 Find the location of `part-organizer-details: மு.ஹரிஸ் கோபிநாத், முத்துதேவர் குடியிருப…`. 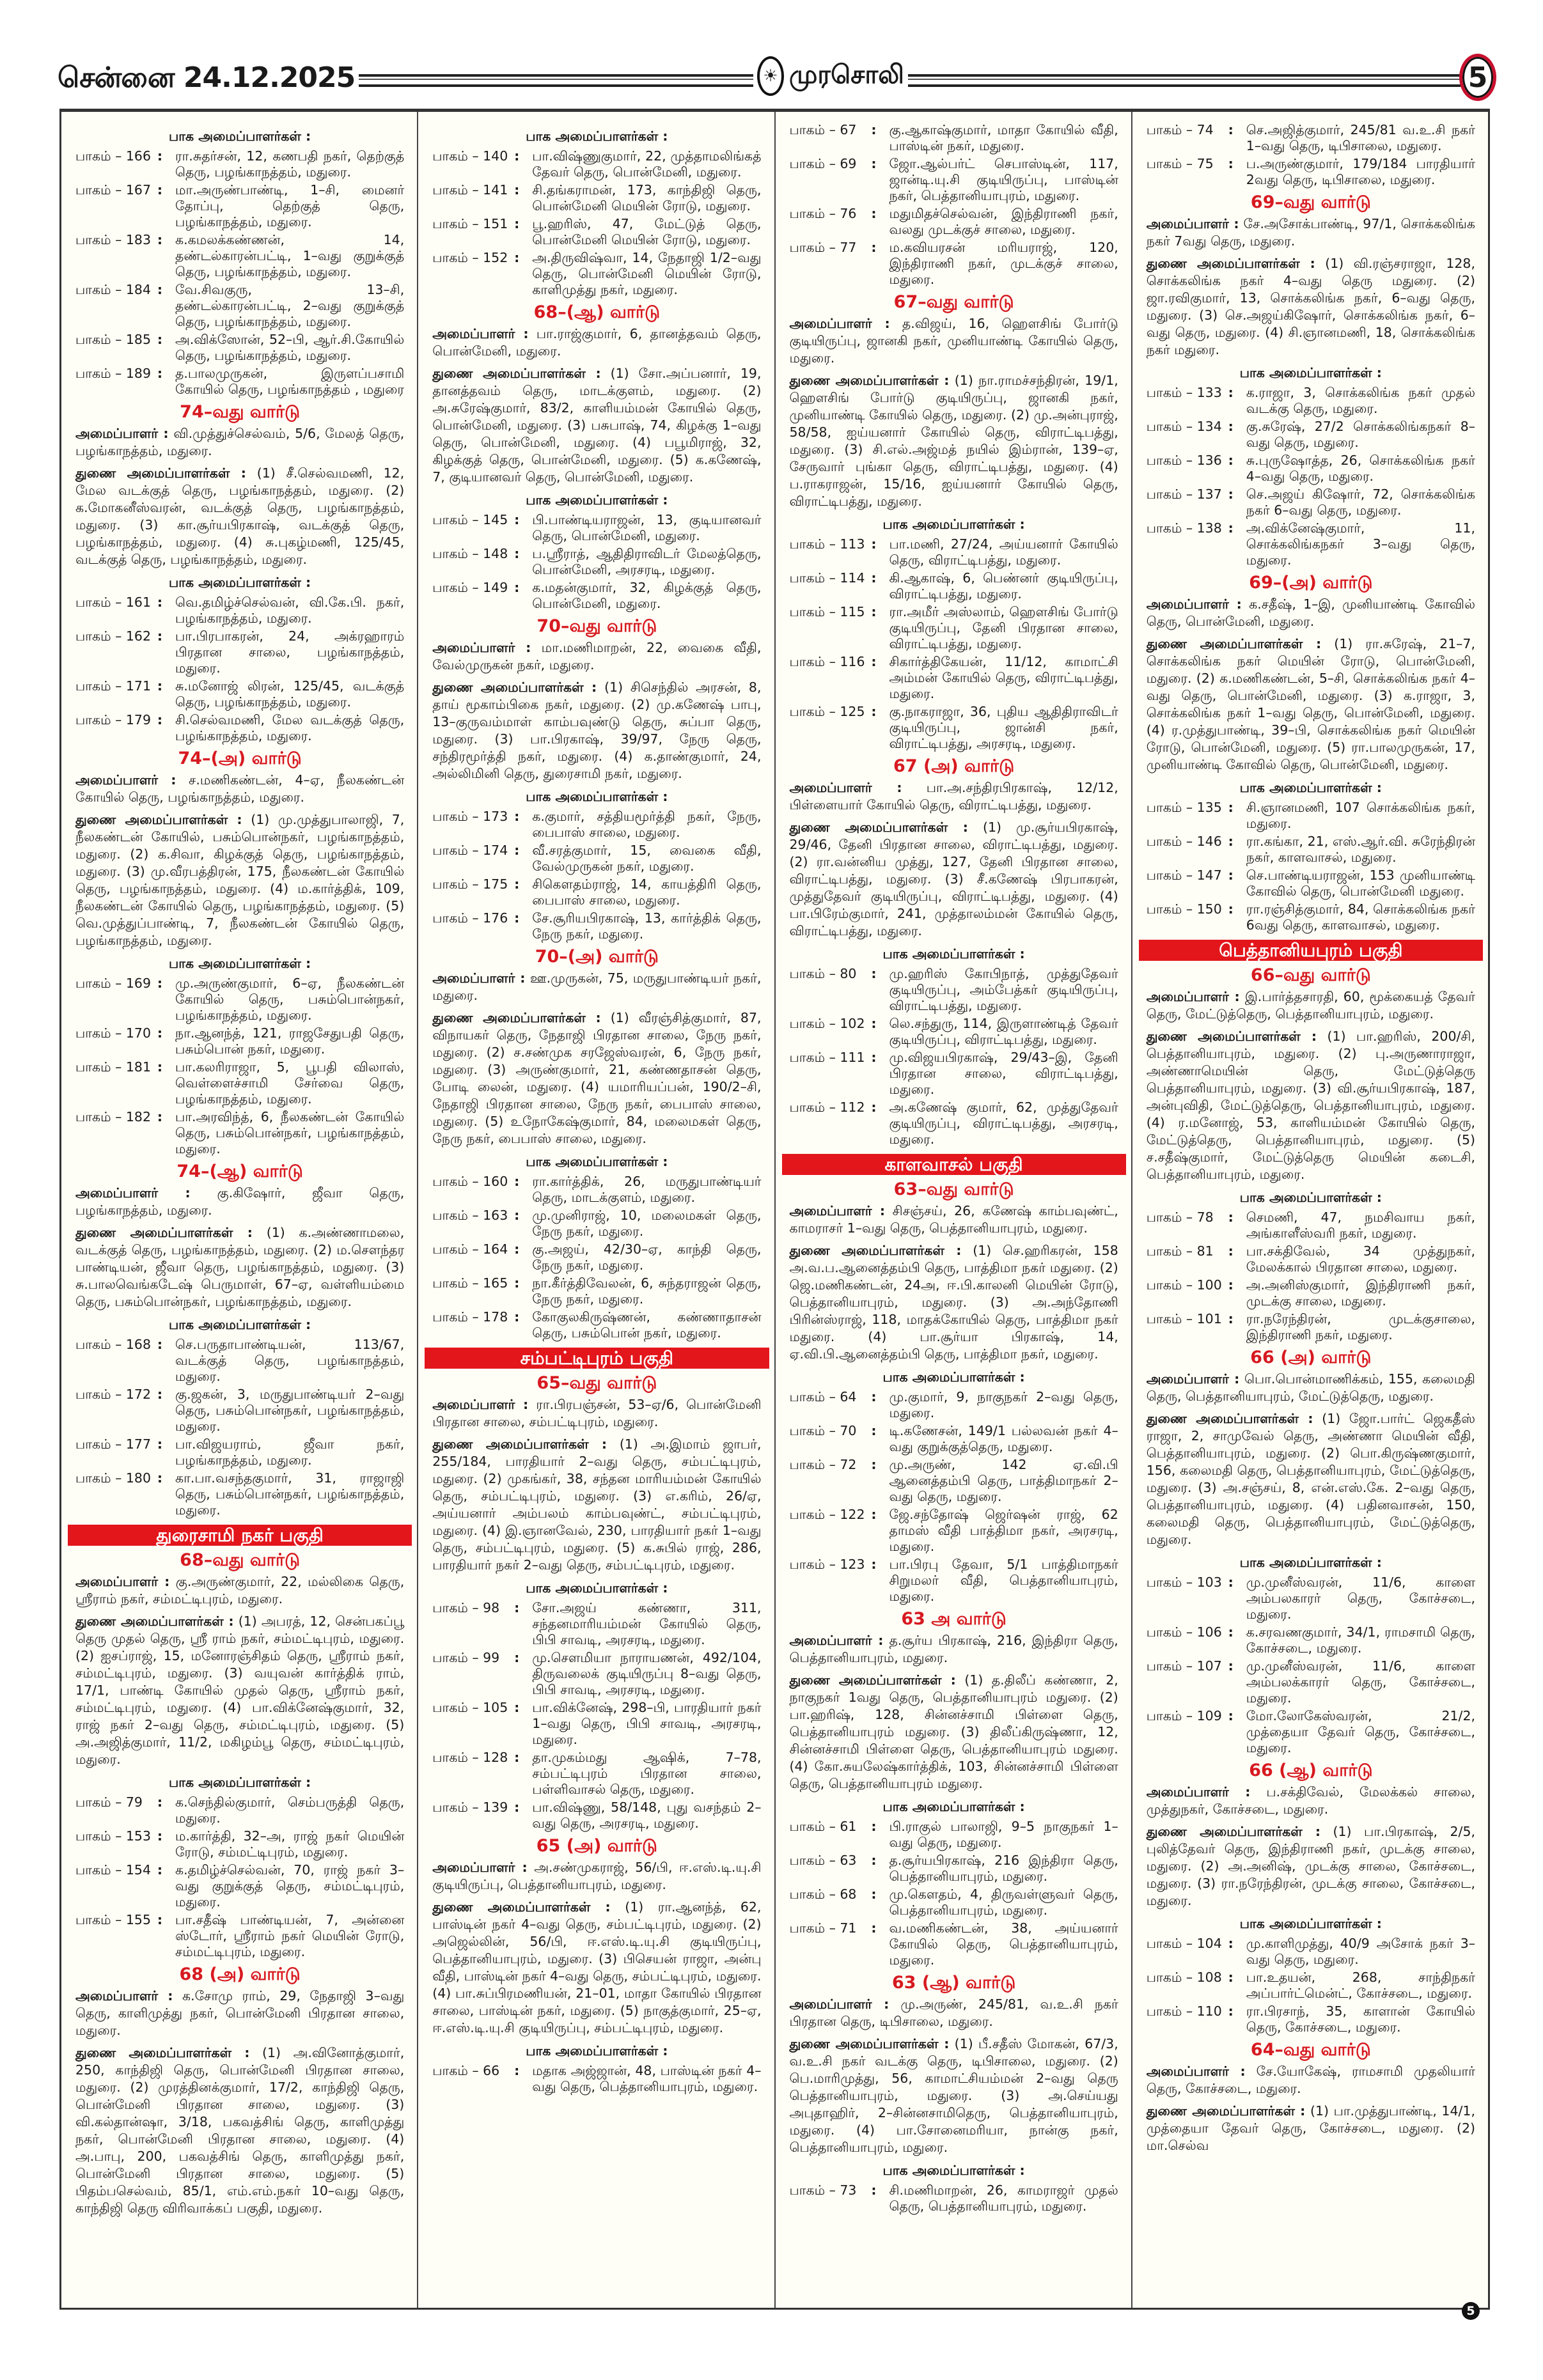

part-organizer-details: மு.ஹரிஸ் கோபிநாத், முத்துதேவர் குடியிருப… is located at coordinates (1003, 989).